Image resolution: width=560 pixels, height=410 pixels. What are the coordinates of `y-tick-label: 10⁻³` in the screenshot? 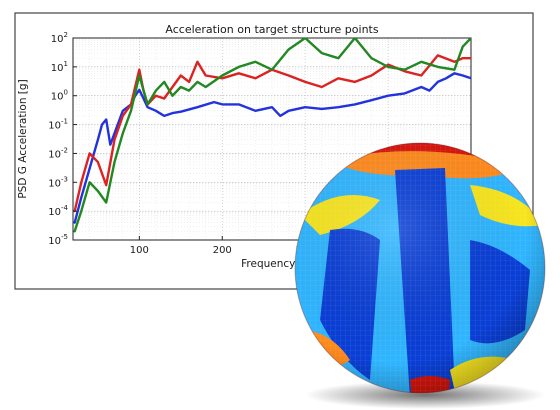 It's located at (58, 182).